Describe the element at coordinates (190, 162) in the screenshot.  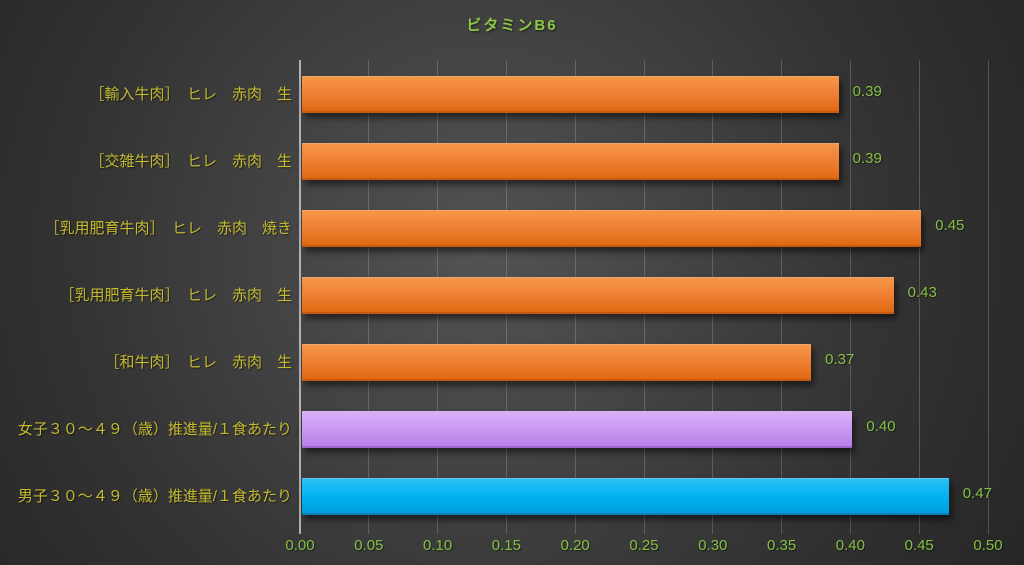
I see `category-label: ［交雑牛肉］ ヒレ 赤肉 生` at that location.